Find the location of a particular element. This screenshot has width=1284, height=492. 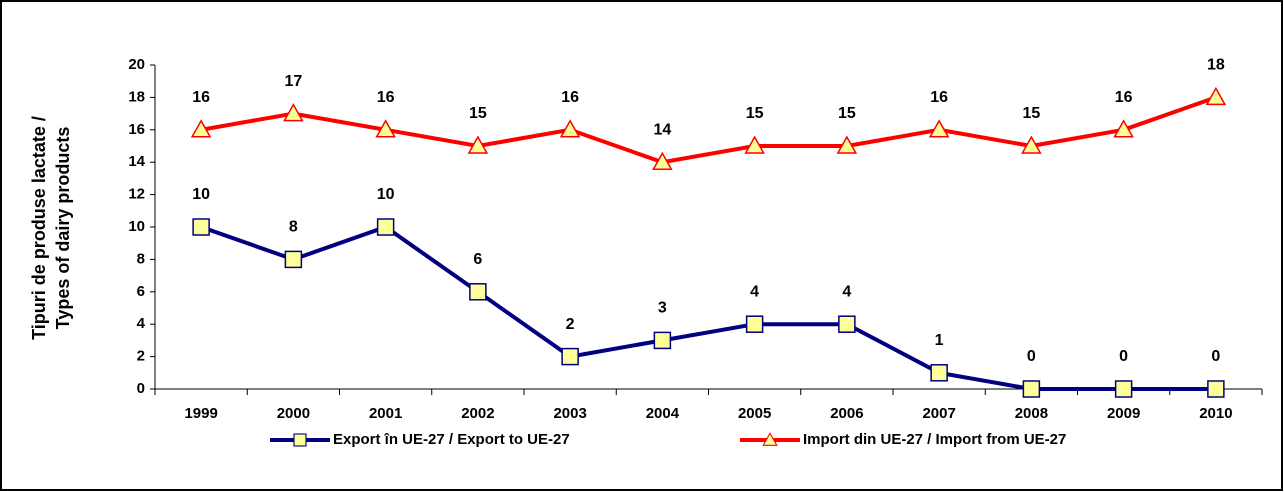

y-axis-label: Tipuri de produse lactate / is located at coordinates (39, 228).